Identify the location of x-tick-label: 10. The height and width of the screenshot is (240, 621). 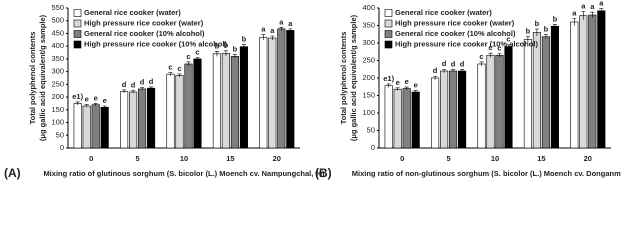
(495, 158).